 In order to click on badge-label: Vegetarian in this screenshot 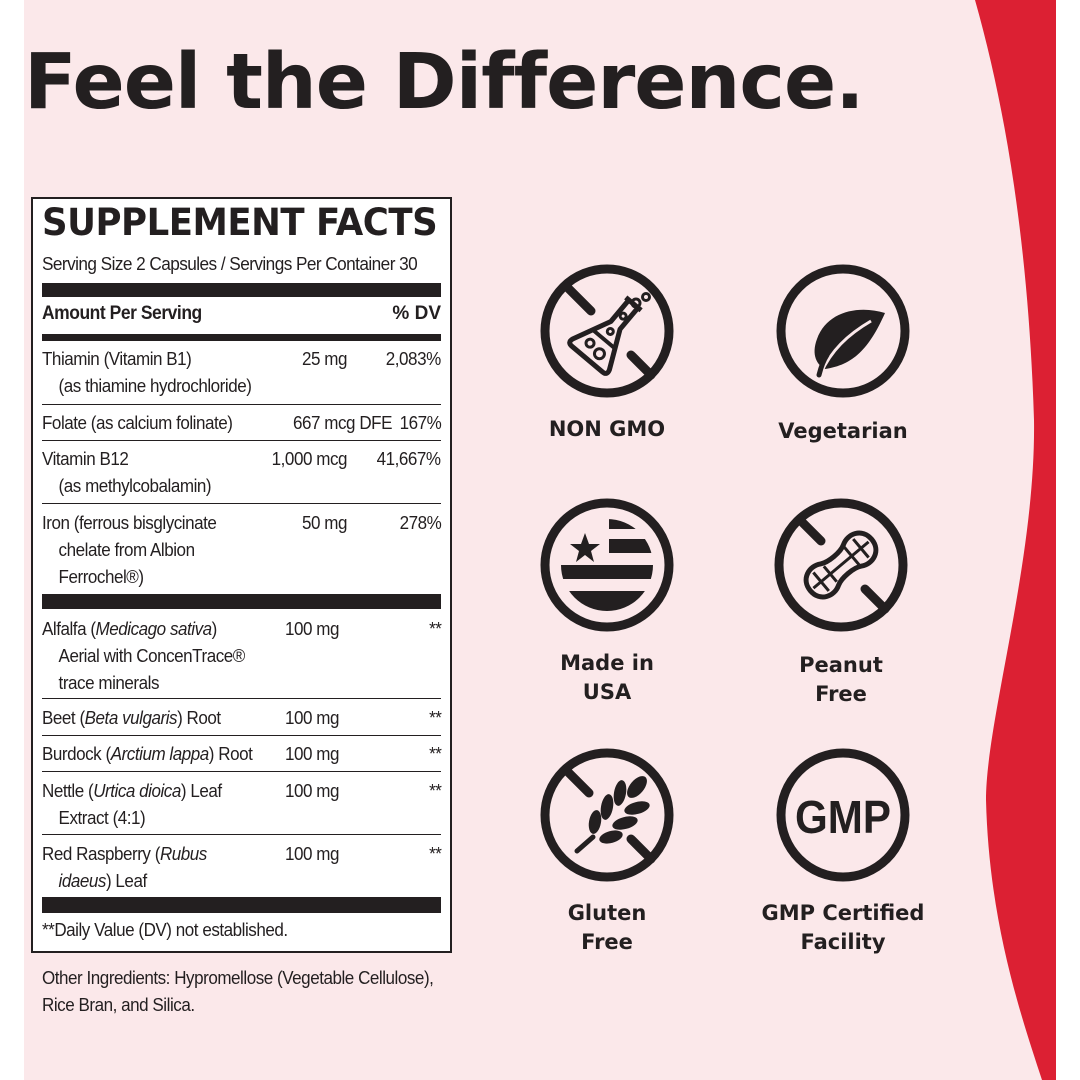, I will do `click(843, 431)`.